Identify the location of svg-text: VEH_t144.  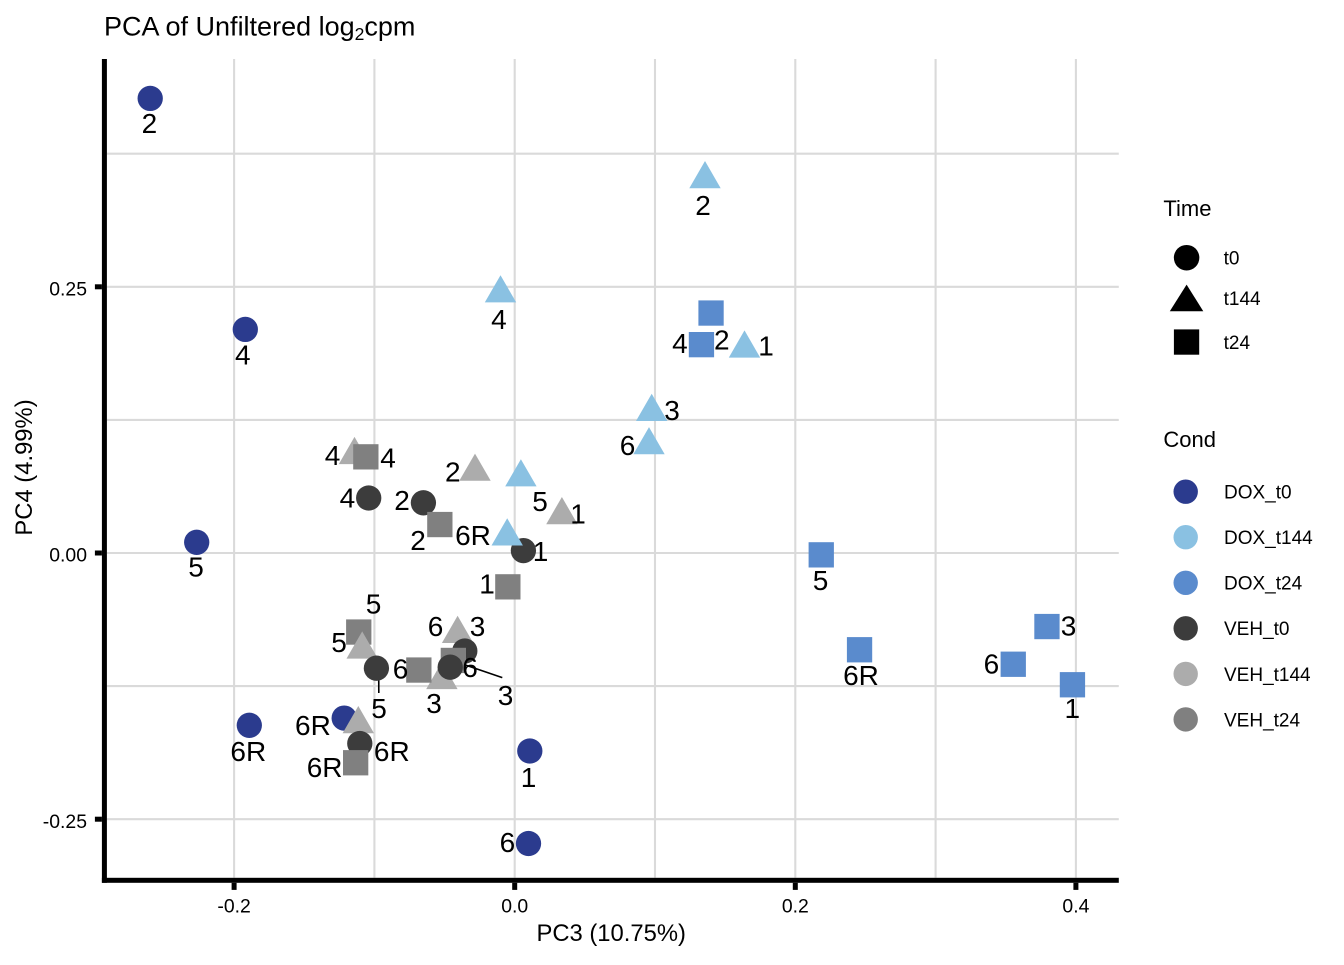
(1267, 675).